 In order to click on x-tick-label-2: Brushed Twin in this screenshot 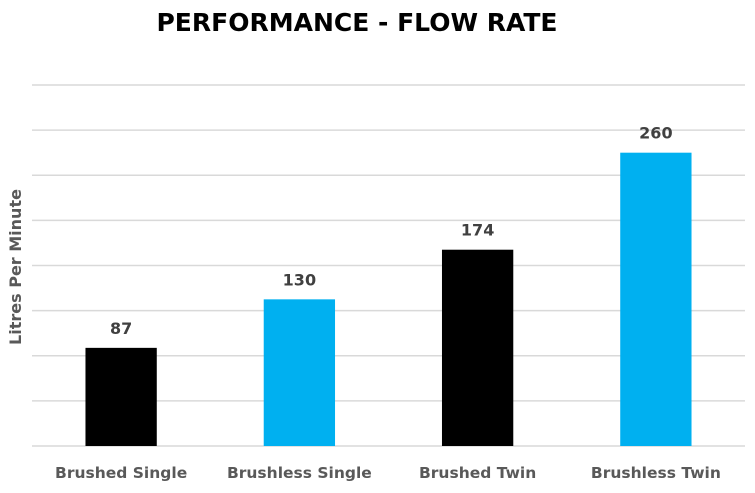, I will do `click(477, 473)`.